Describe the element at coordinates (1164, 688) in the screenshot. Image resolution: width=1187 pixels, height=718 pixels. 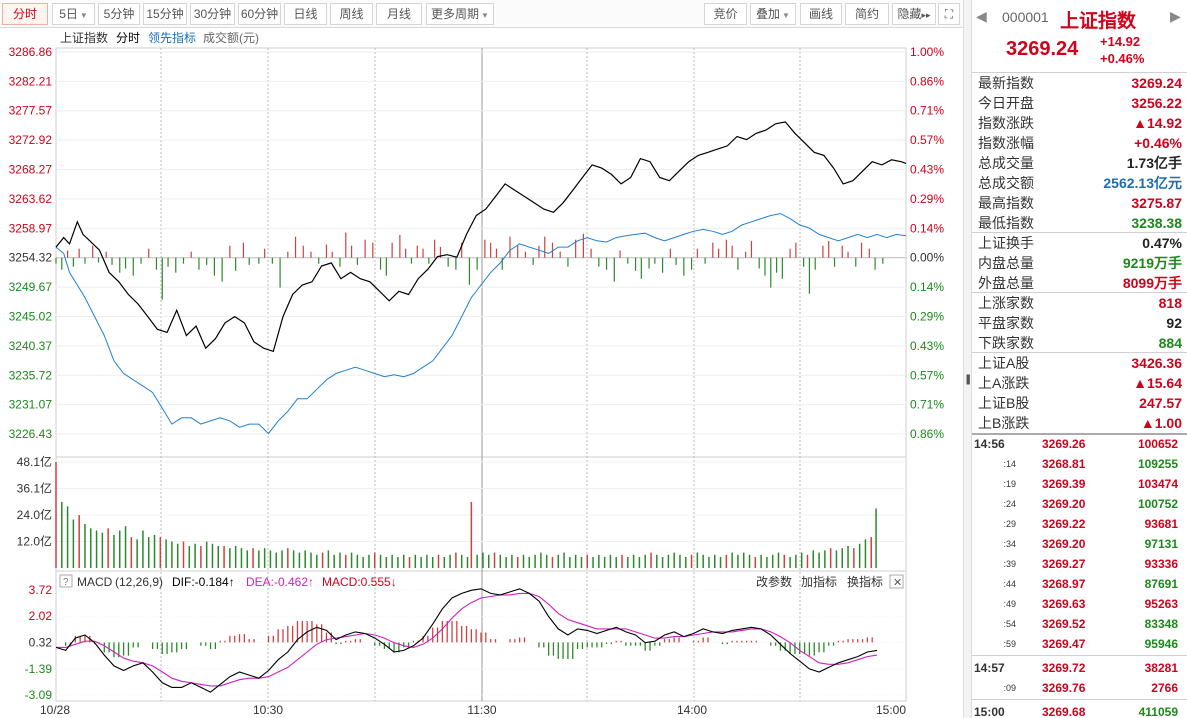
I see `tick-volume: 2766` at that location.